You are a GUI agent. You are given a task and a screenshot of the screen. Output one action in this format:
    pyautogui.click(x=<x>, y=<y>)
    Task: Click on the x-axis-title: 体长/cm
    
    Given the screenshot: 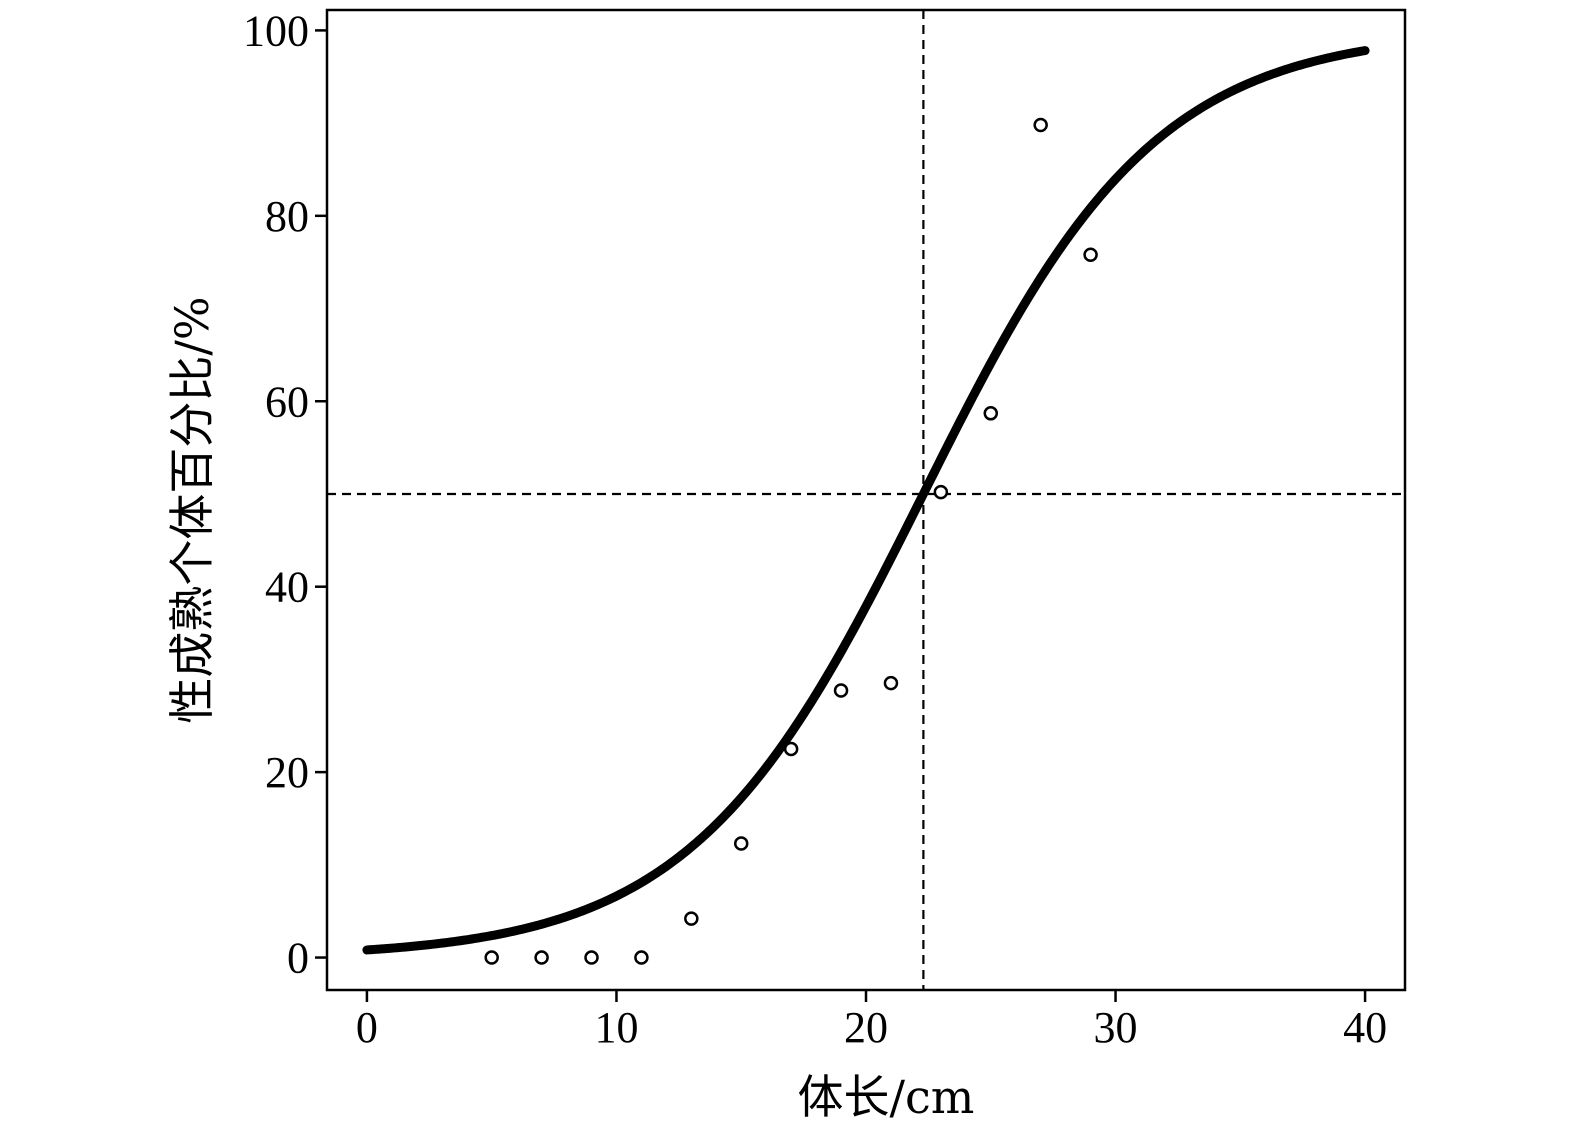 What is the action you would take?
    pyautogui.click(x=886, y=1097)
    